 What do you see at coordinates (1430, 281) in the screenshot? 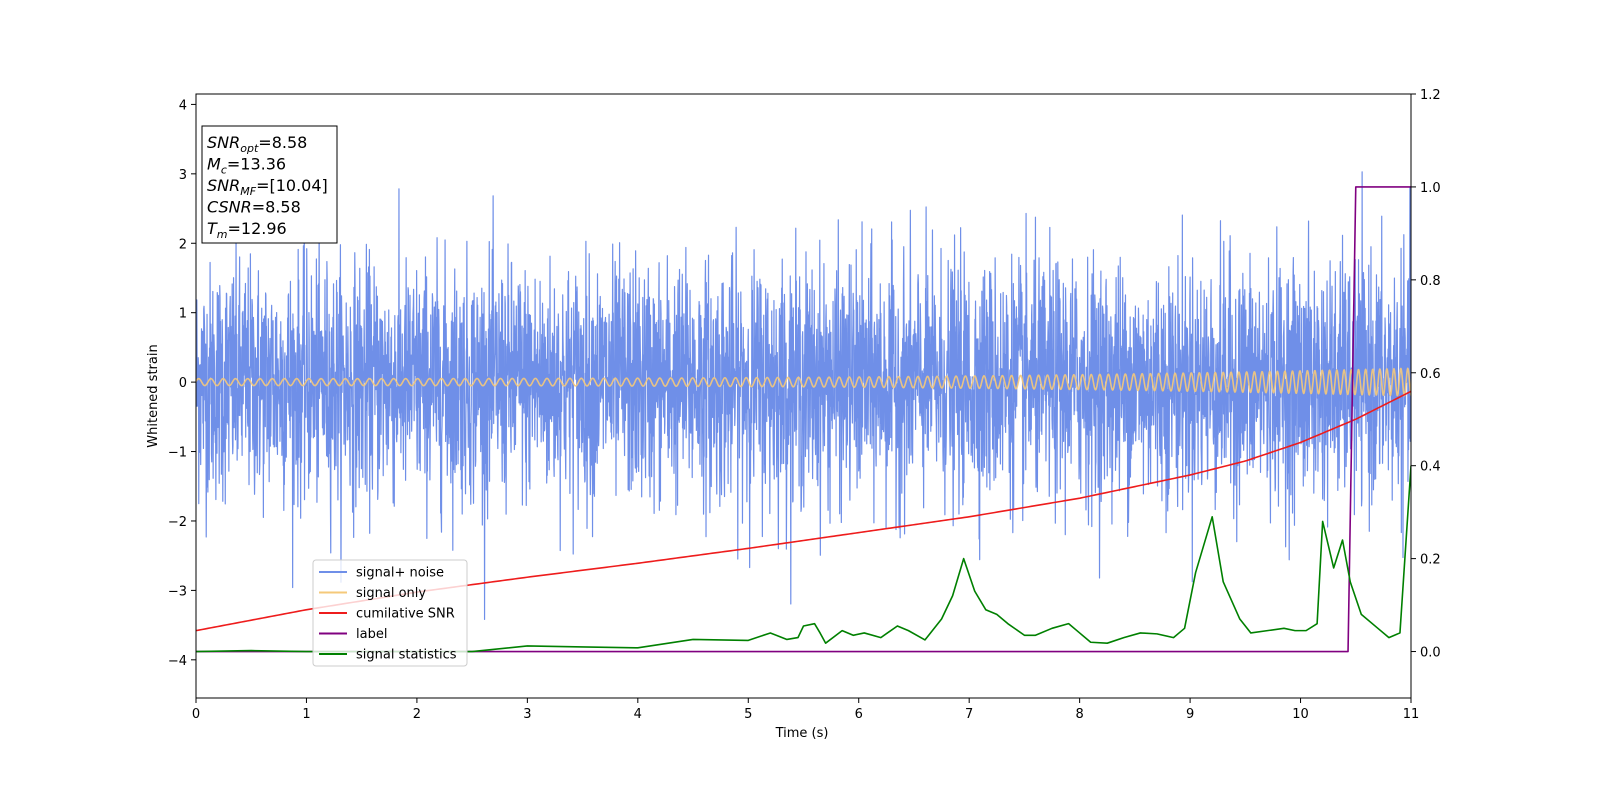
I see `y2-tick-label: 0.8` at bounding box center [1430, 281].